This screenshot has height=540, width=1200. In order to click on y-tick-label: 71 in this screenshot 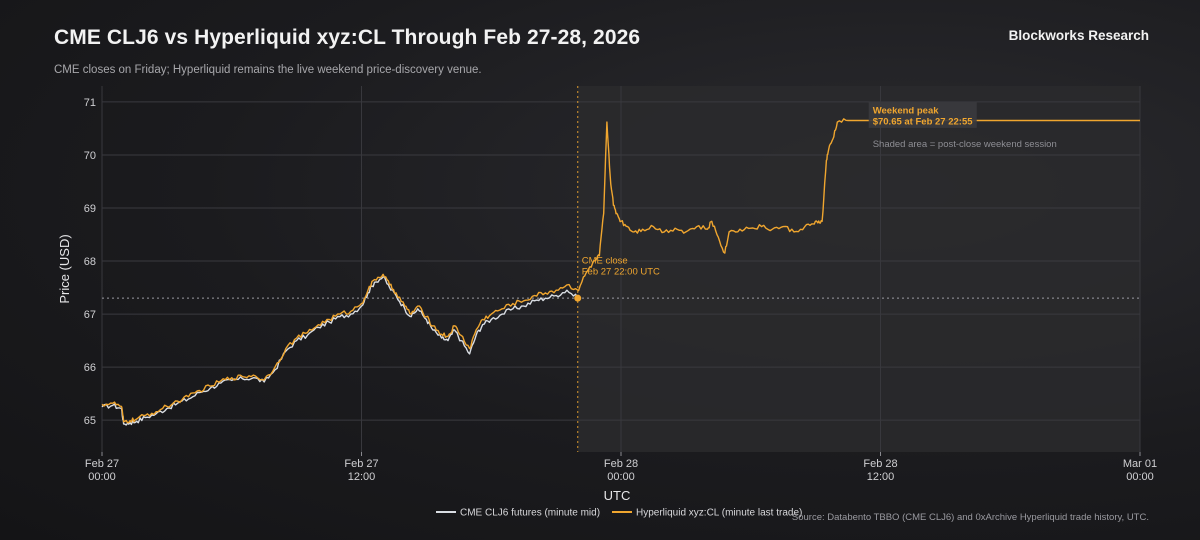, I will do `click(90, 103)`.